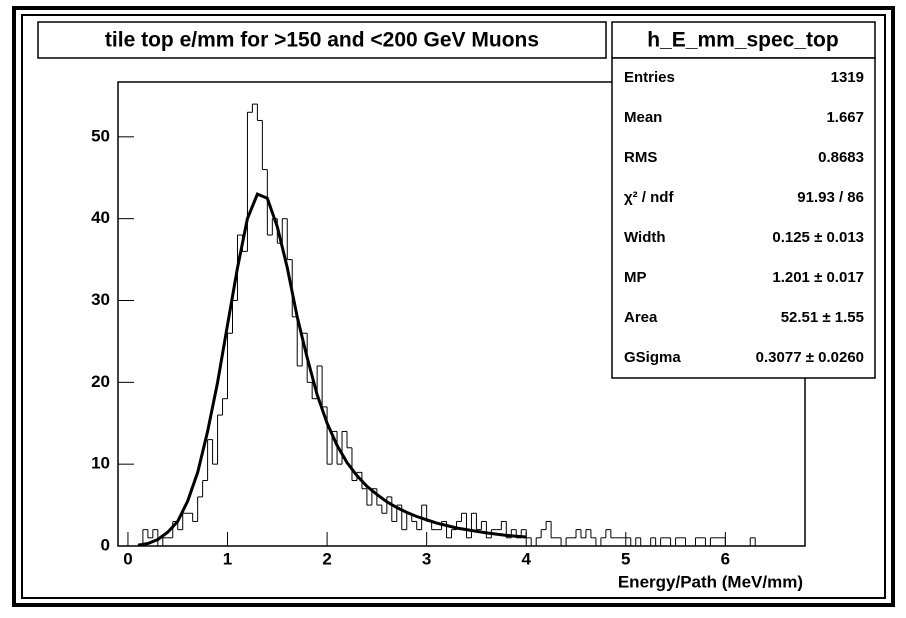 Image resolution: width=906 pixels, height=618 pixels. Describe the element at coordinates (810, 357) in the screenshot. I see `stat-value: 0.3077 ± 0.0260` at that location.